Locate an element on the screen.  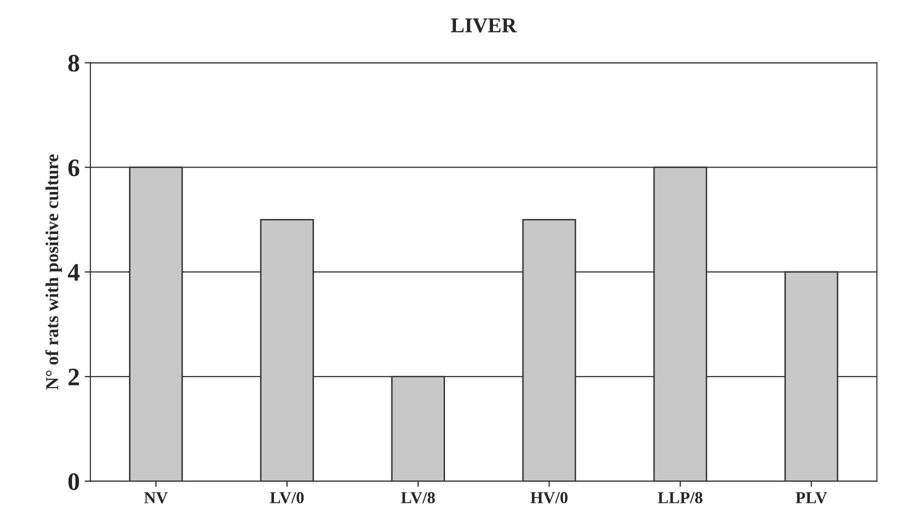
x-tick-label: LV/0 is located at coordinates (287, 498).